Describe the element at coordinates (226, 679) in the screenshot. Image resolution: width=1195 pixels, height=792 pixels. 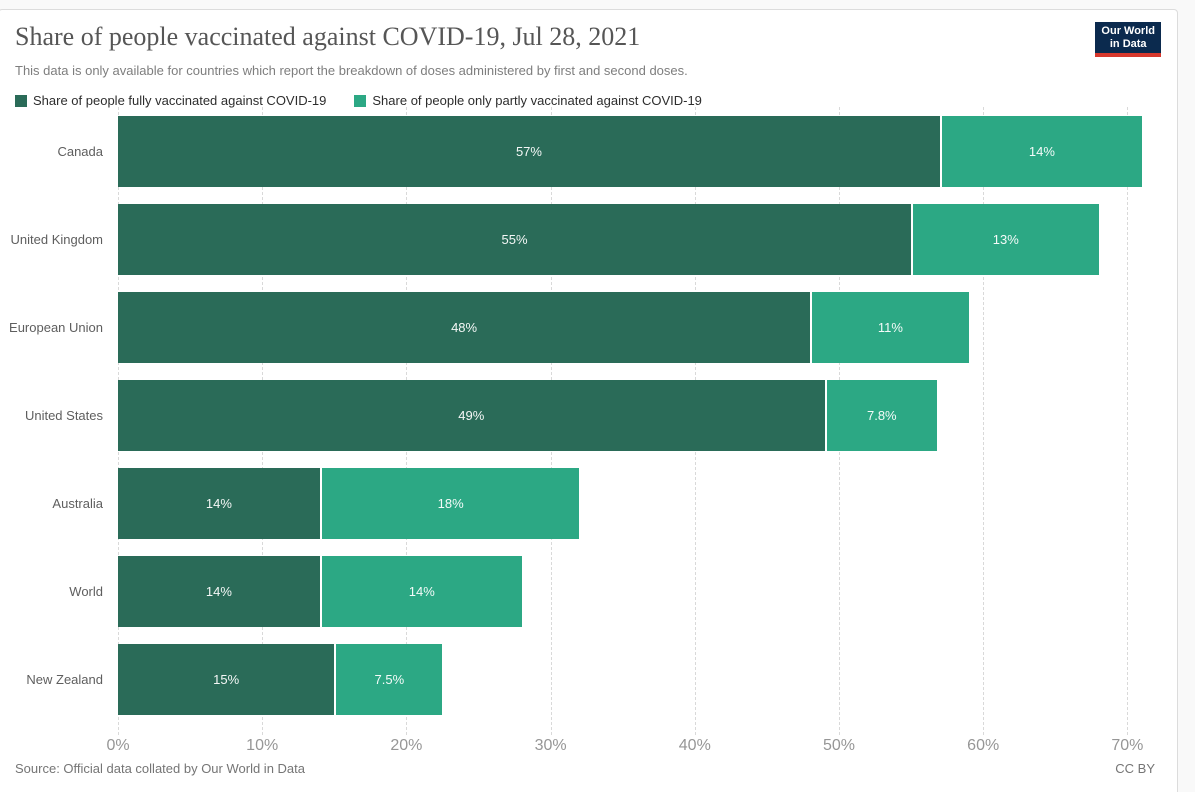
I see `bar-segment: 15%` at that location.